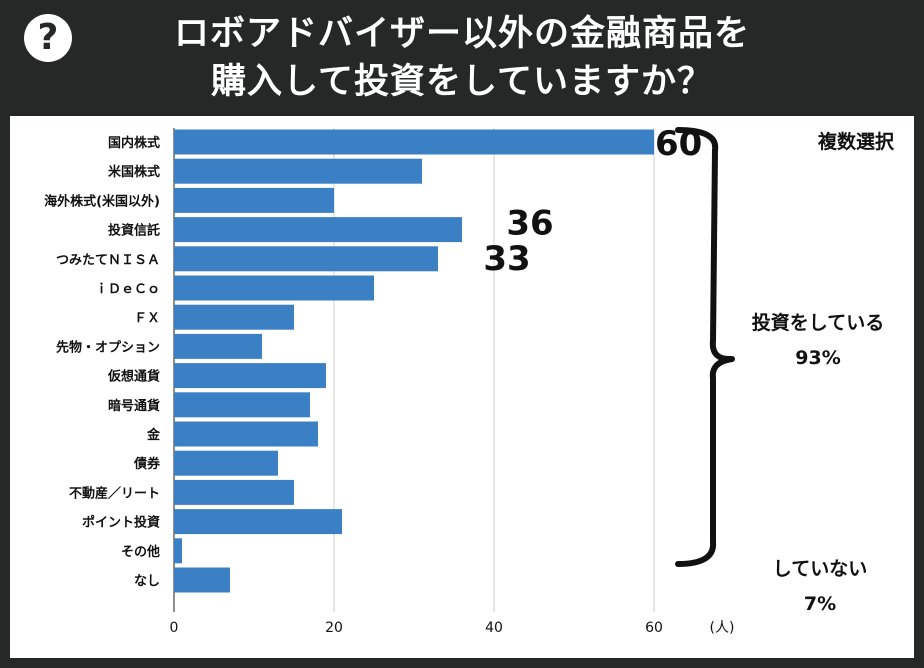 The width and height of the screenshot is (924, 668). Describe the element at coordinates (108, 260) in the screenshot. I see `category-label: つみたてＮＩＳＡ` at that location.